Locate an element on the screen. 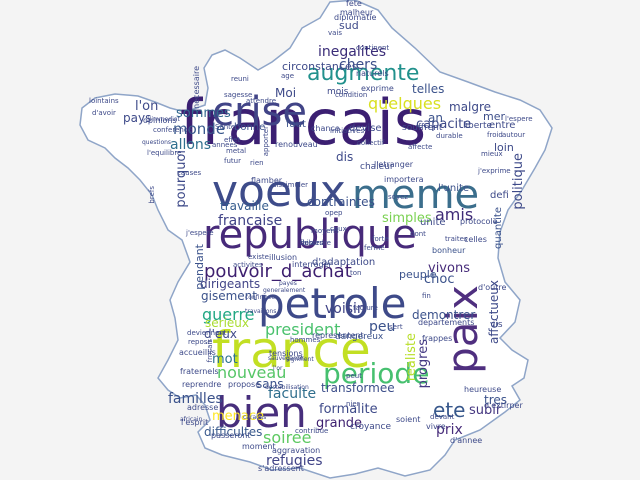  cloud-word: diplomatie is located at coordinates (355, 17).